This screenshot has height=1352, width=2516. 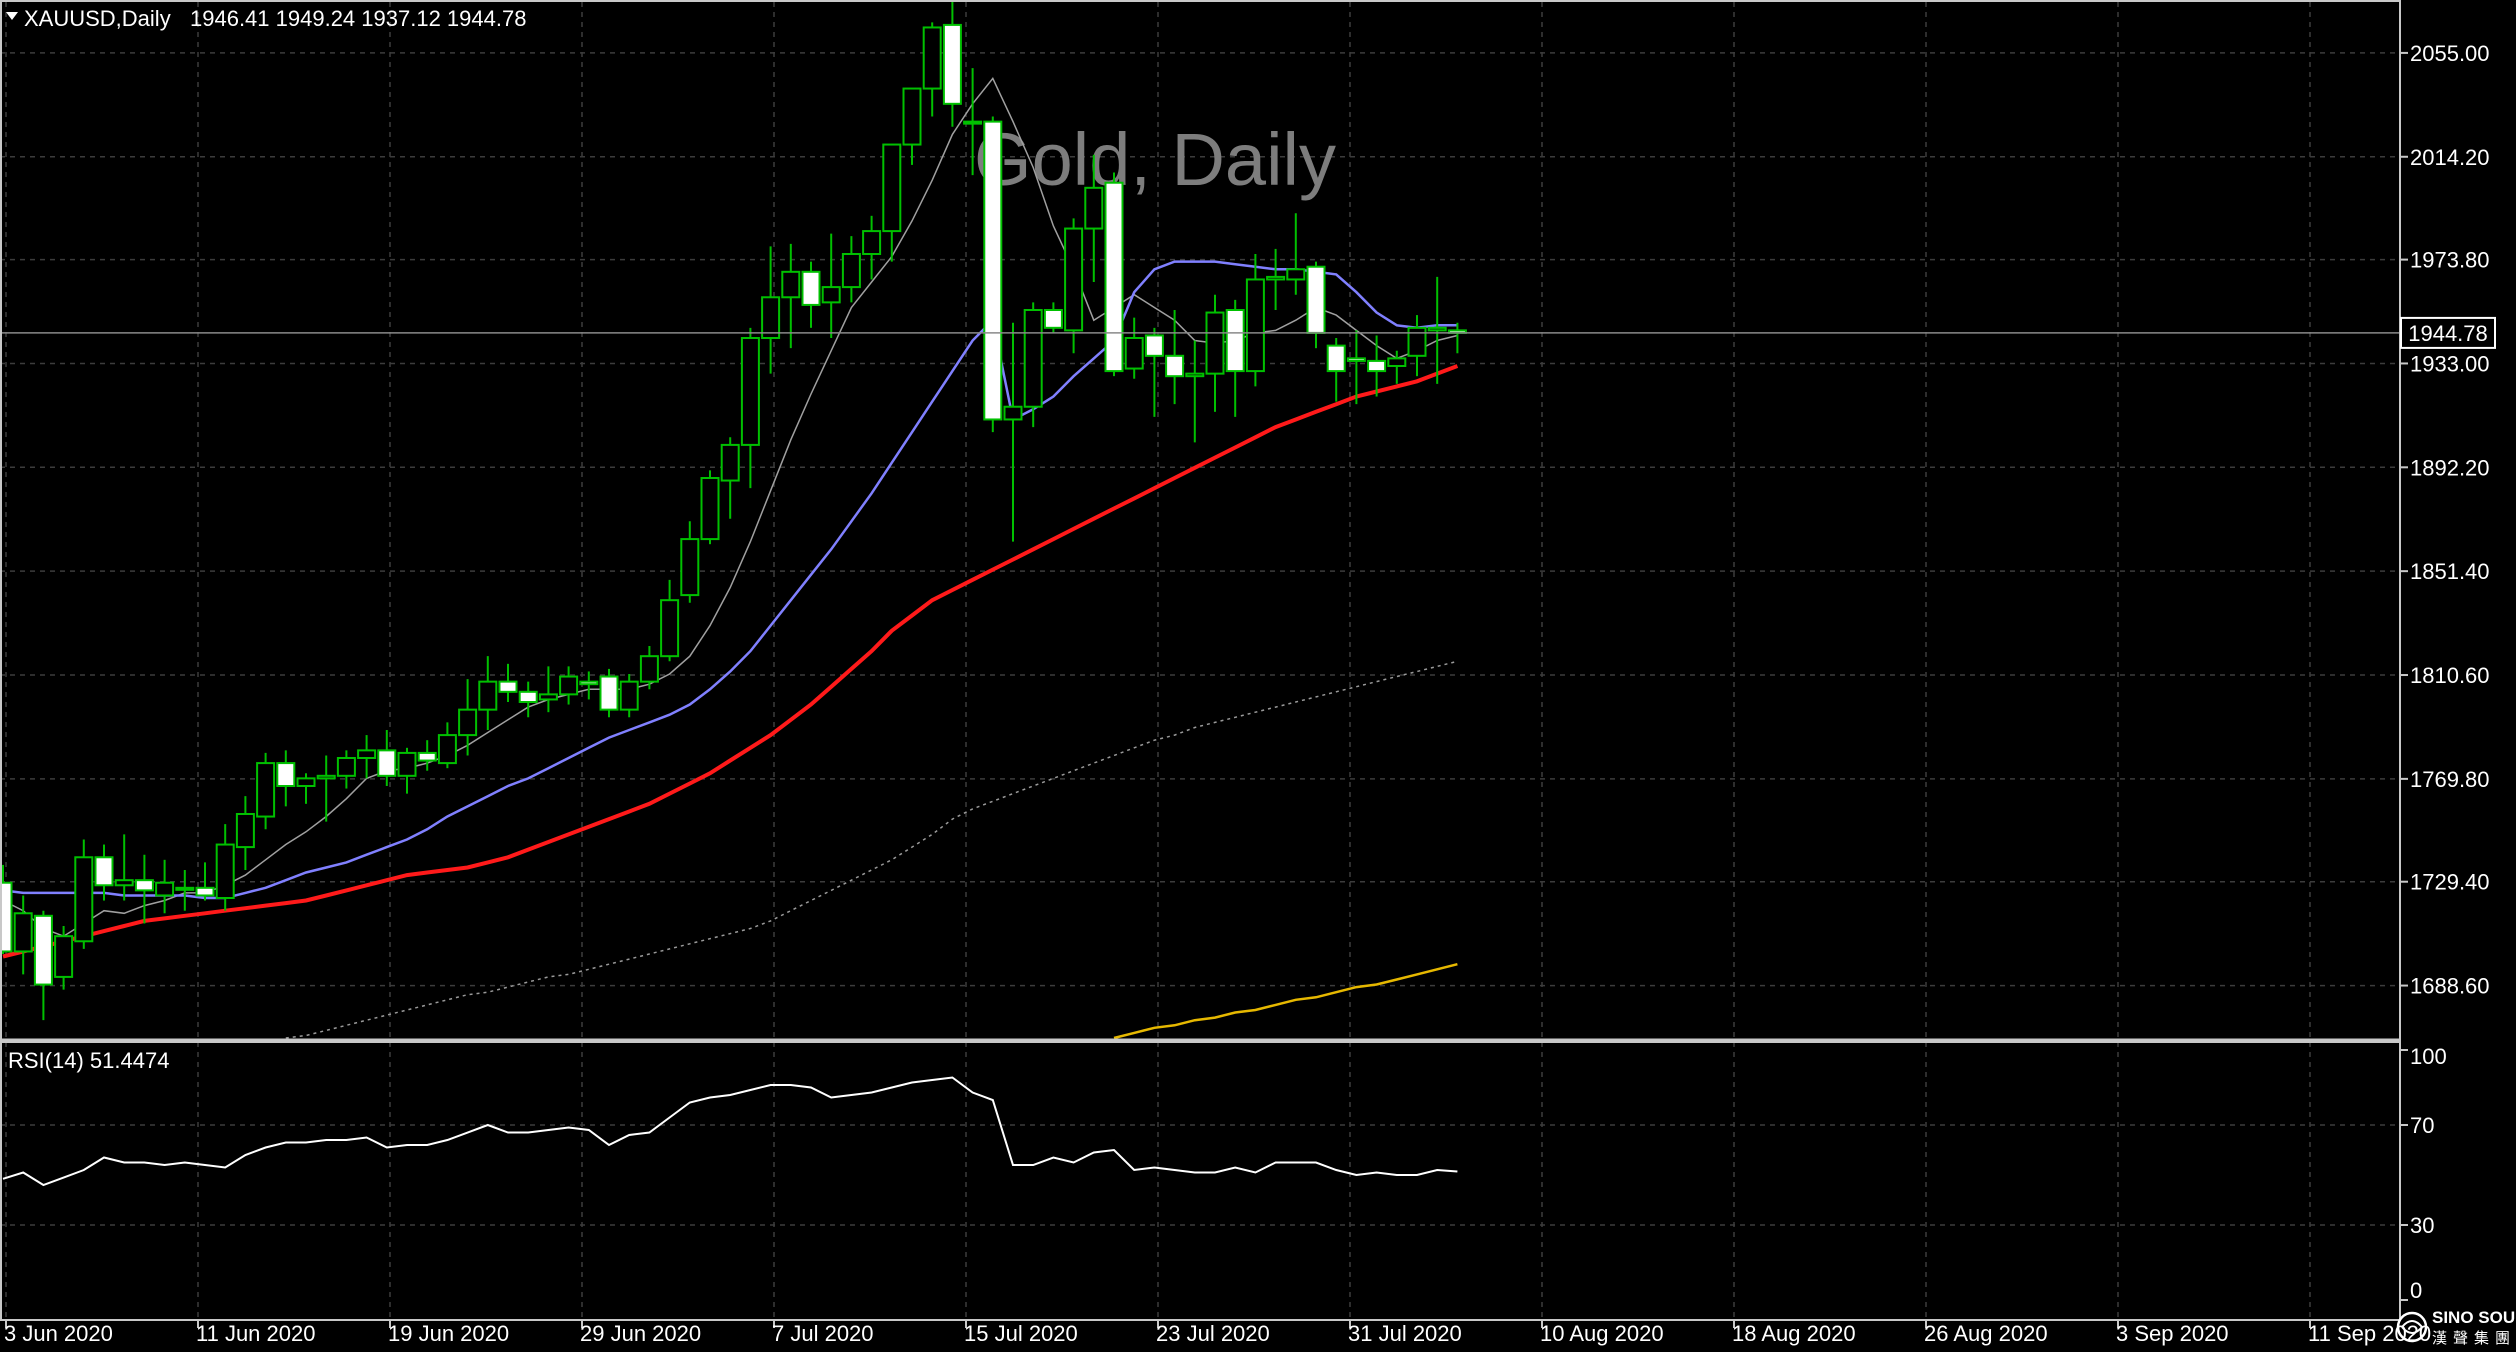 I want to click on rsi-tick-label: 0, so click(x=2416, y=1290).